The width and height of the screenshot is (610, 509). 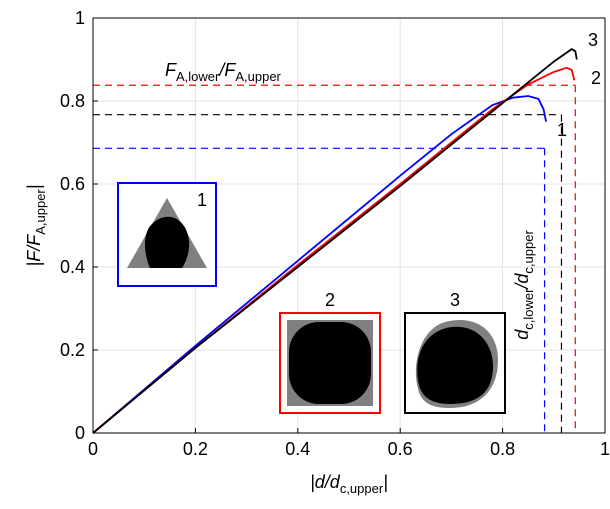 What do you see at coordinates (80, 433) in the screenshot?
I see `y-tick-label: 0` at bounding box center [80, 433].